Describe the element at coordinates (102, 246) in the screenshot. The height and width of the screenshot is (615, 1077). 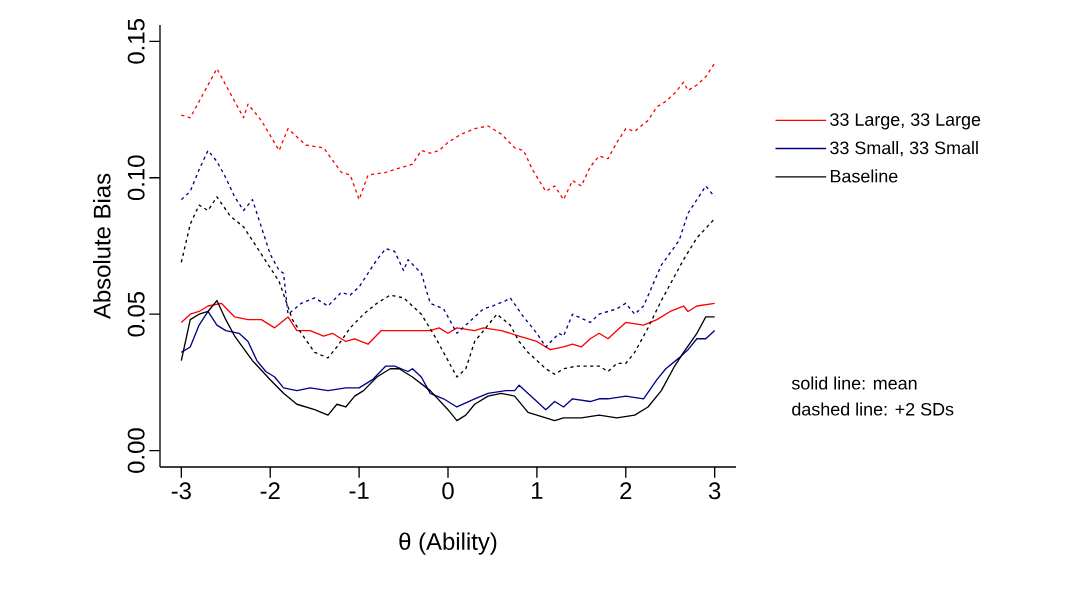
I see `y-axis-title: Absolute Bias` at that location.